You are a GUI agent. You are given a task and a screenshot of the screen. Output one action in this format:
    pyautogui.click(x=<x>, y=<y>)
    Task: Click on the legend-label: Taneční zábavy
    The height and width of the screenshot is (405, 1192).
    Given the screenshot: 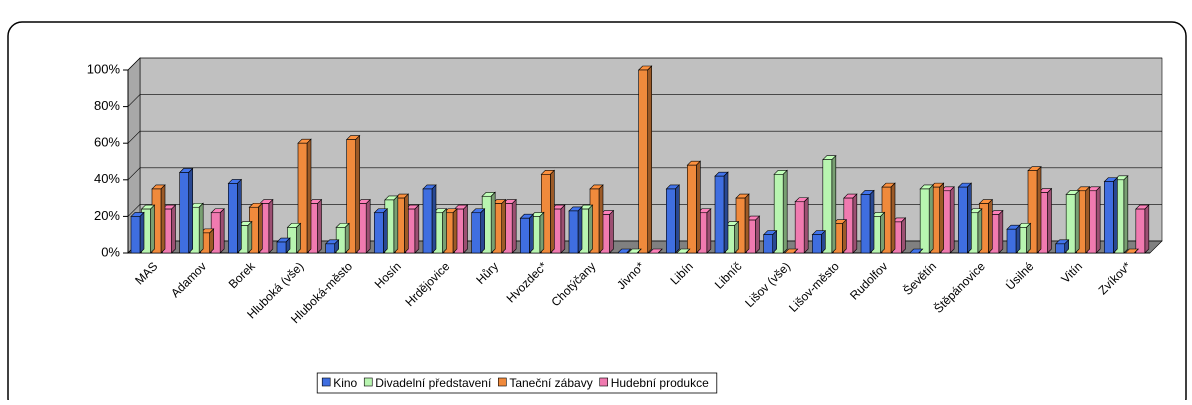 What is the action you would take?
    pyautogui.click(x=550, y=383)
    